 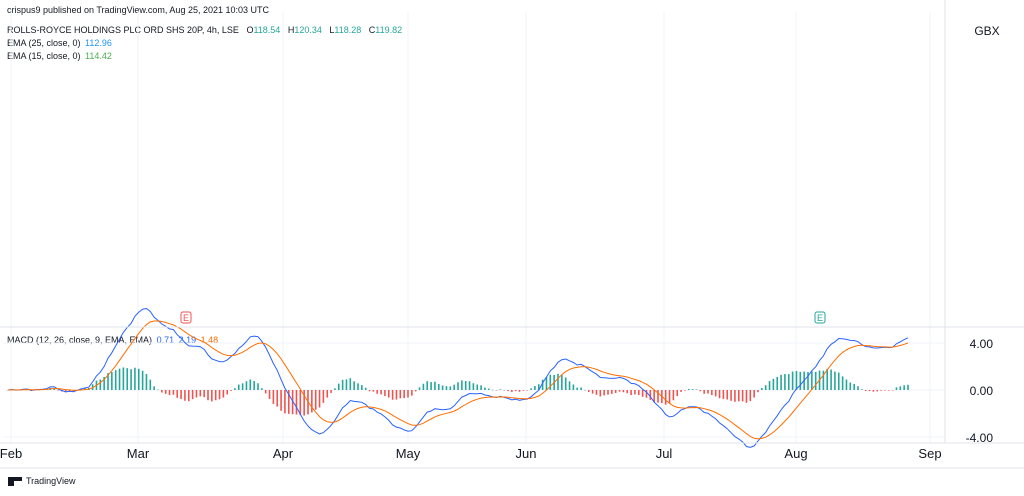 What do you see at coordinates (982, 391) in the screenshot?
I see `macd-tick-label: 0.00` at bounding box center [982, 391].